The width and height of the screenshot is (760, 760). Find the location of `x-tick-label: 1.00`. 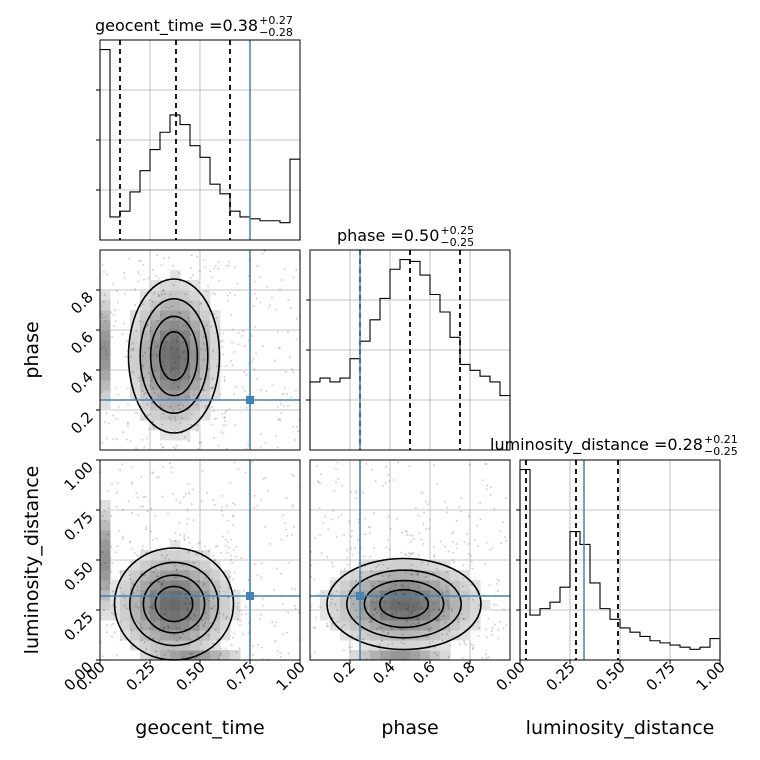

x-tick-label: 1.00 is located at coordinates (290, 676).